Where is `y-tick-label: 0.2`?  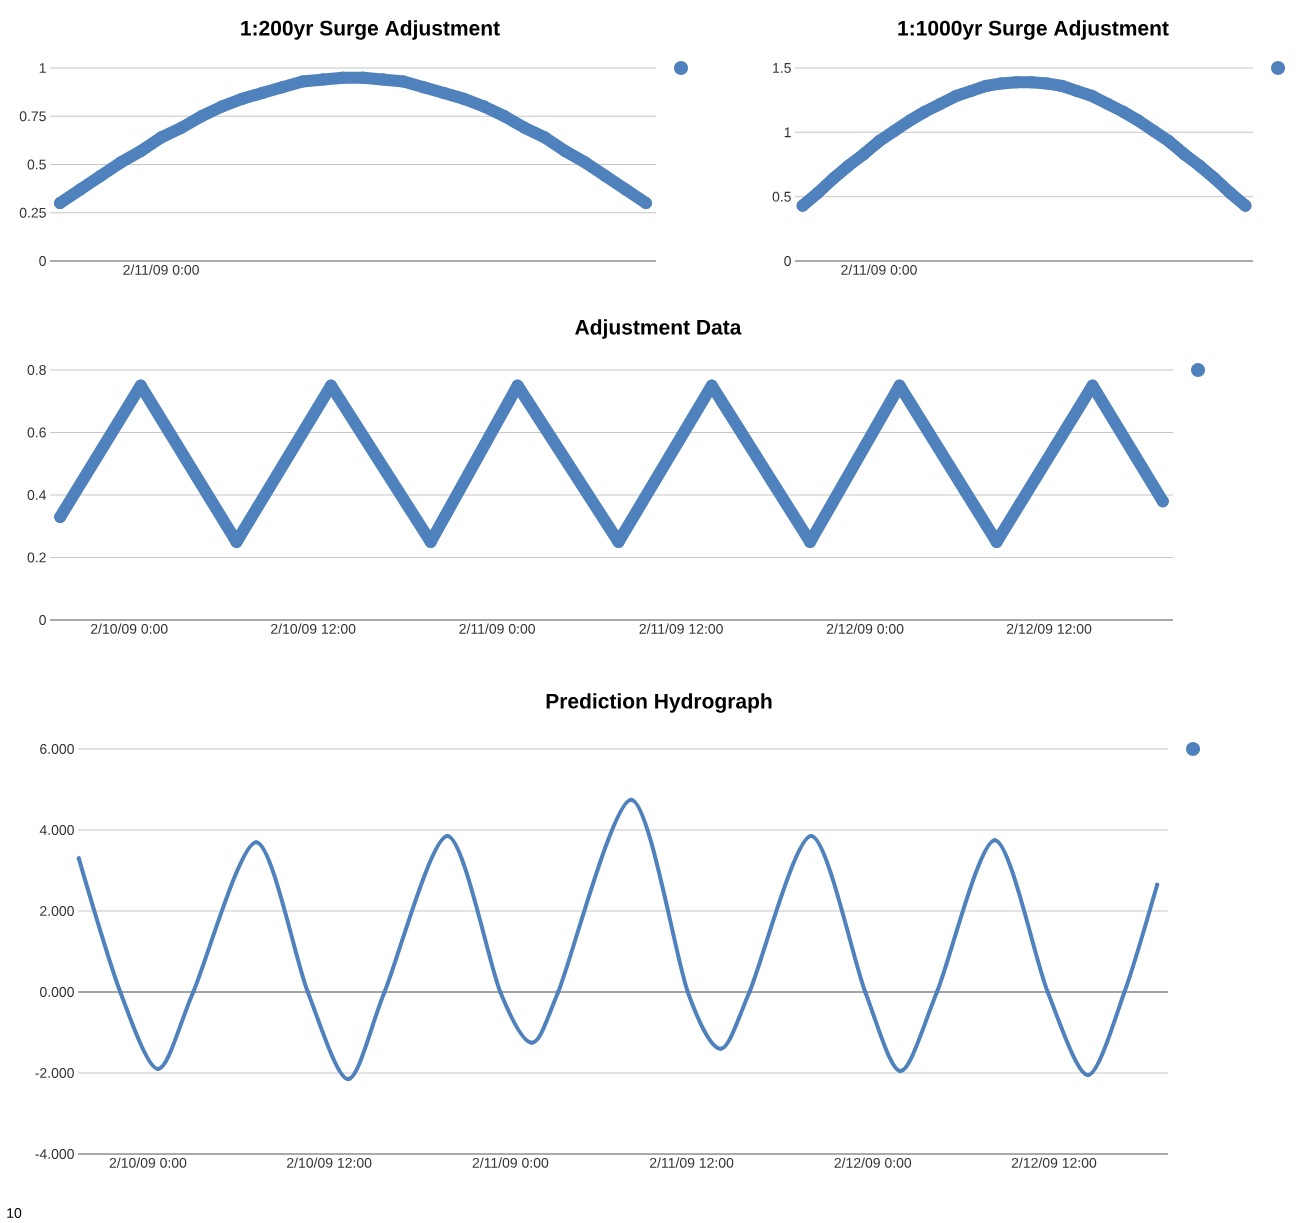
y-tick-label: 0.2 is located at coordinates (36, 557).